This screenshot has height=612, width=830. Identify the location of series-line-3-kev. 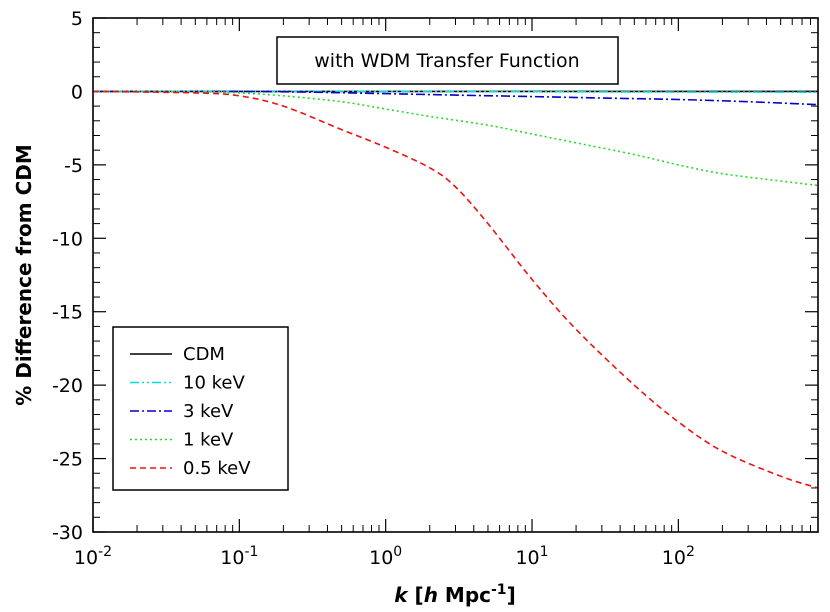
(455, 98).